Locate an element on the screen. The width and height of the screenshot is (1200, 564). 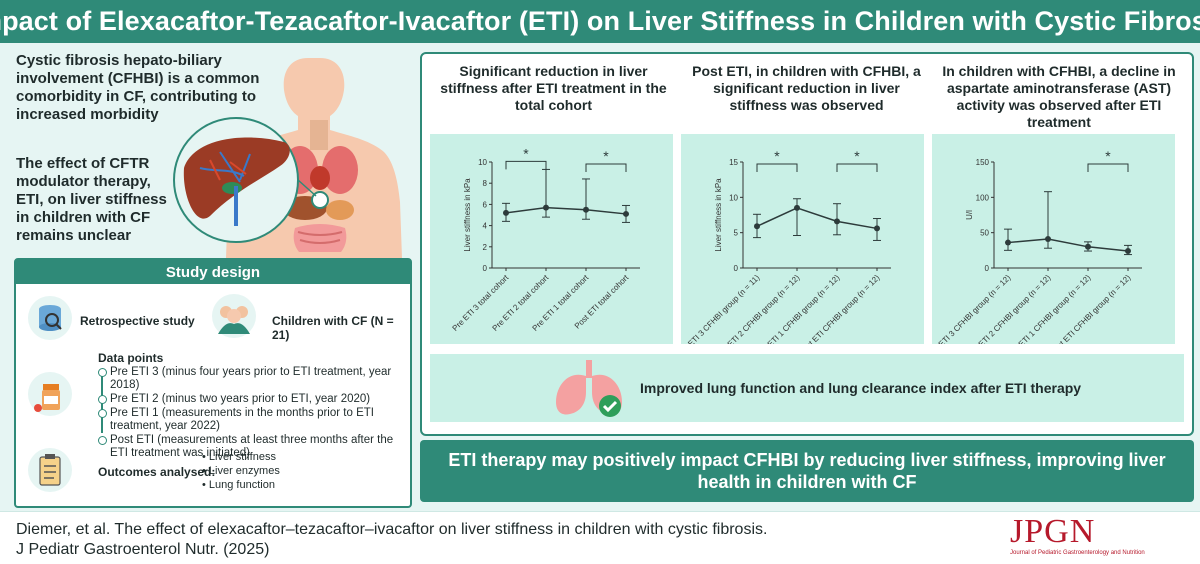
y-tick-label: 2 is located at coordinates (485, 247).